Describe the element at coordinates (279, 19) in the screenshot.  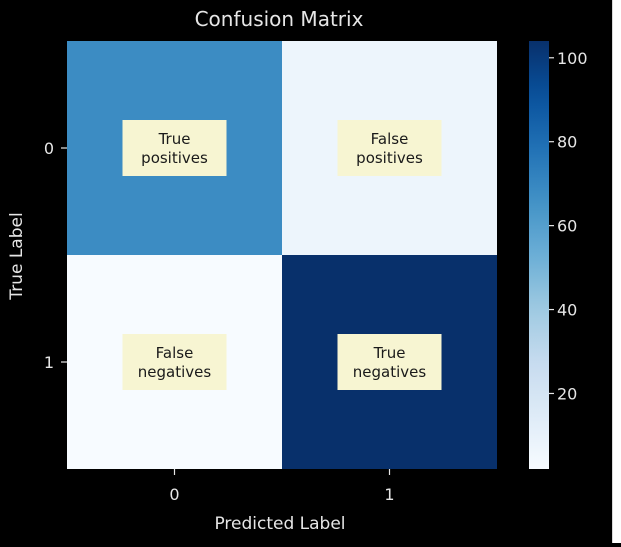
I see `chart-title: Confusion Matrix` at that location.